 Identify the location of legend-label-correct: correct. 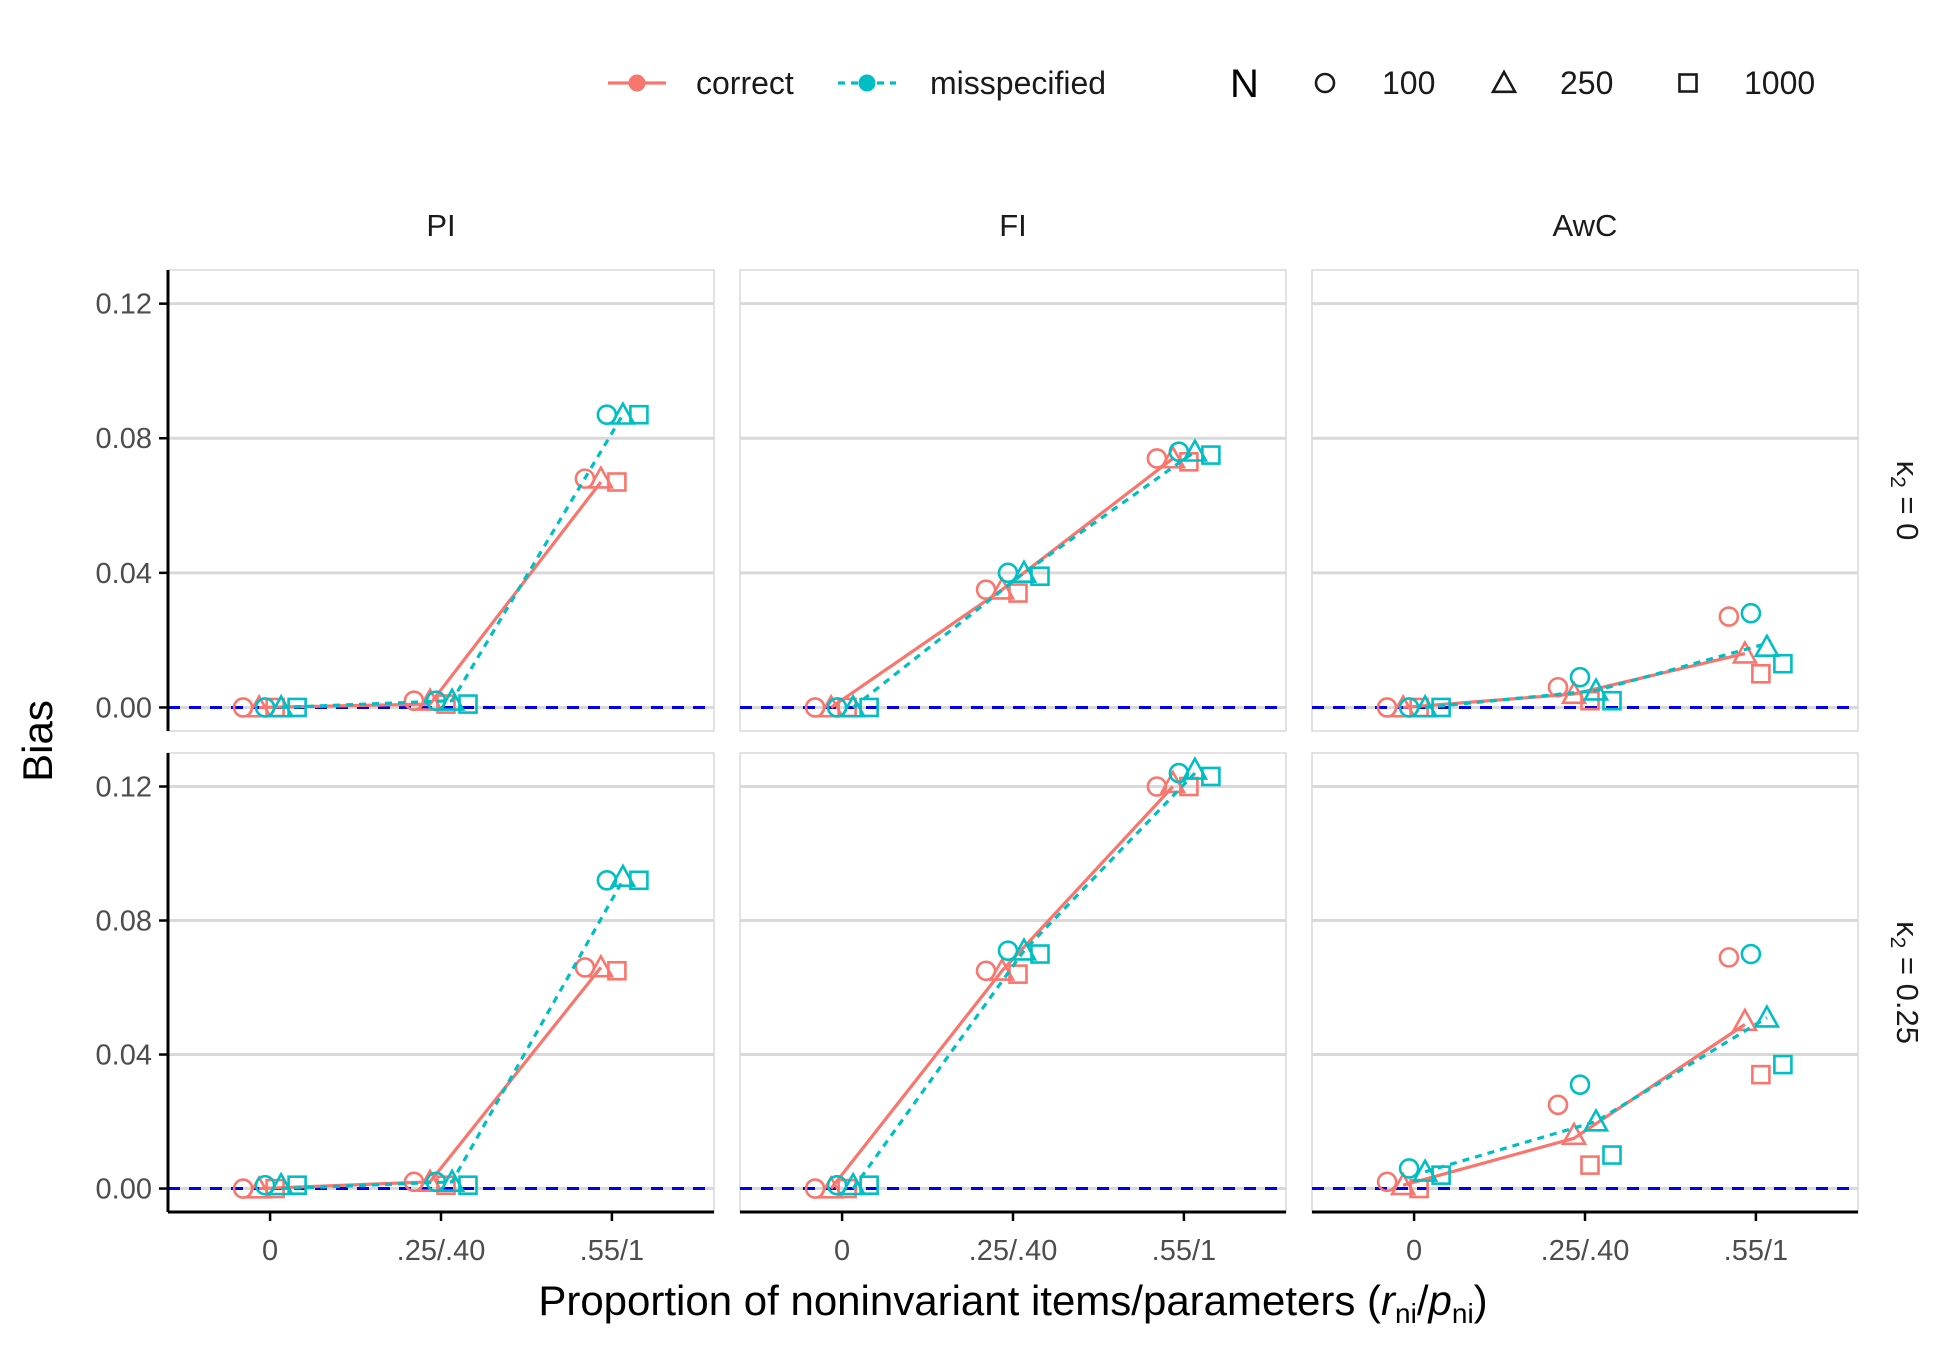
(745, 83).